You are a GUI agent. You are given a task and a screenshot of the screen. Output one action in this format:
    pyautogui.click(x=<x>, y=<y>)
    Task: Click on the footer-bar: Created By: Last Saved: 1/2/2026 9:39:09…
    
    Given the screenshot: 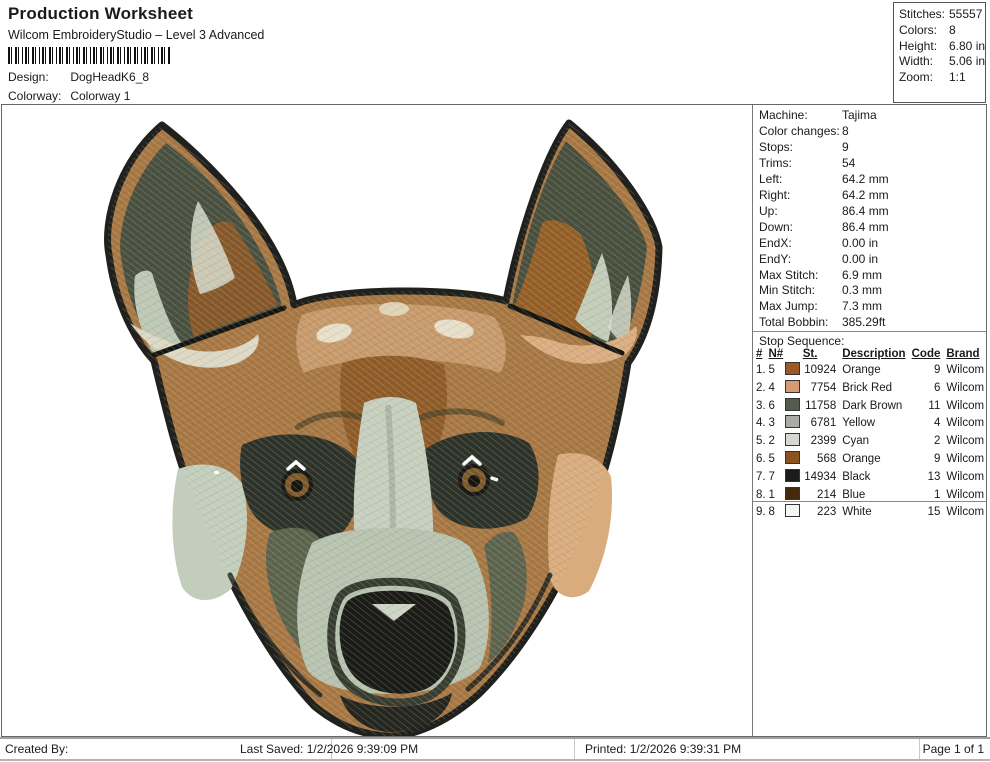 What is the action you would take?
    pyautogui.click(x=495, y=749)
    